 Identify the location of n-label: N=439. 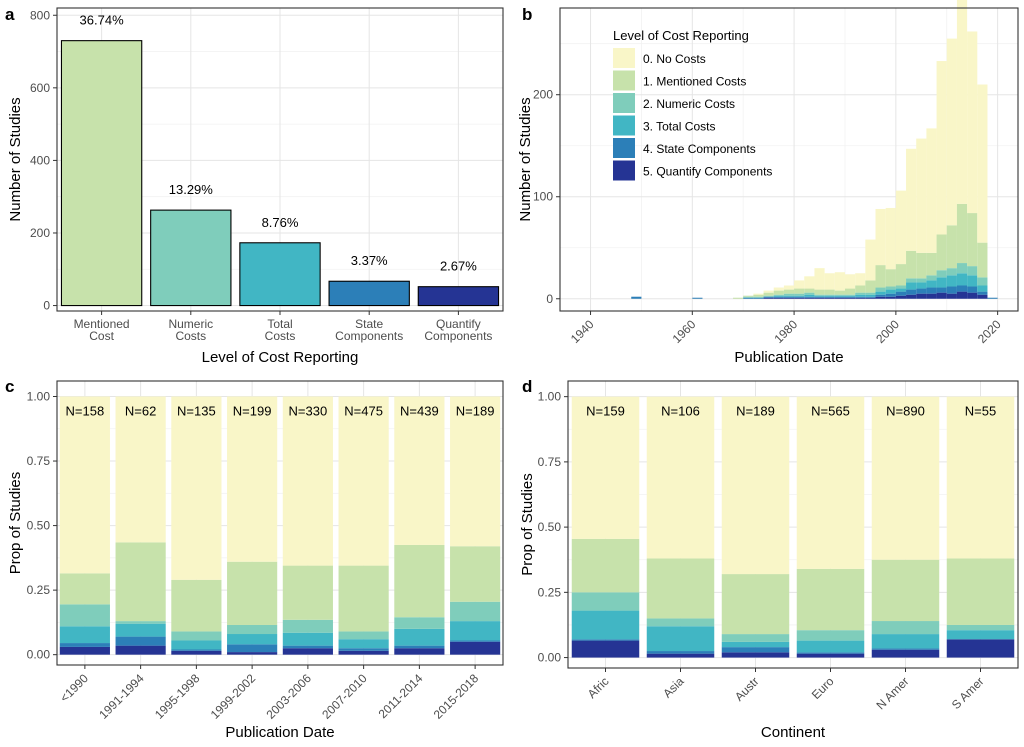
(419, 410).